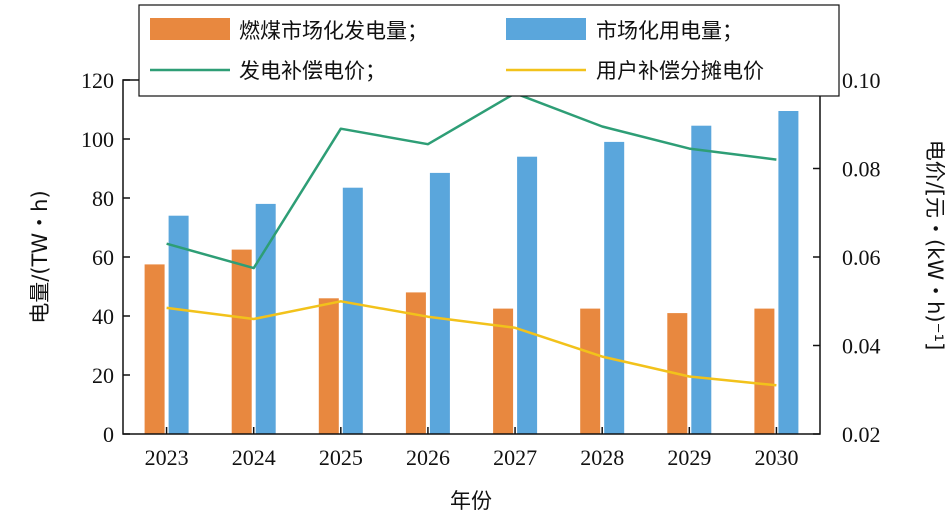 This screenshot has width=945, height=520. What do you see at coordinates (861, 434) in the screenshot?
I see `y-tick-label-right: 0.02` at bounding box center [861, 434].